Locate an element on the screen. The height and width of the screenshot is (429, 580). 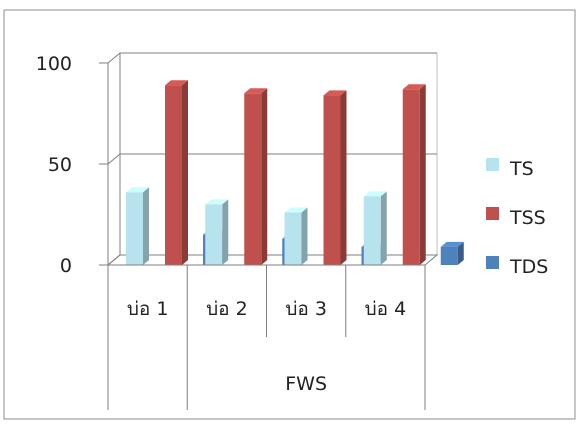
legend-item-tds: TDS is located at coordinates (517, 267).